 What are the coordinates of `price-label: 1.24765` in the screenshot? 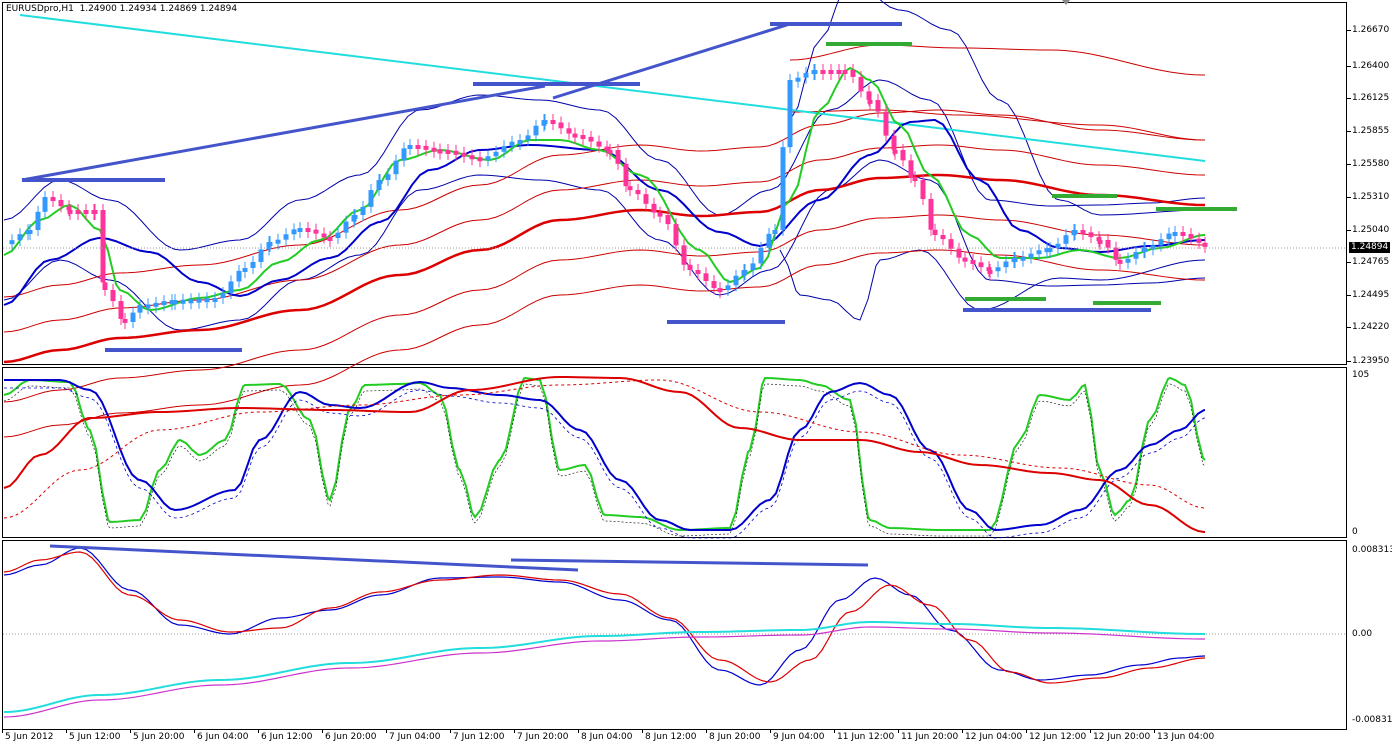 It's located at (1371, 262).